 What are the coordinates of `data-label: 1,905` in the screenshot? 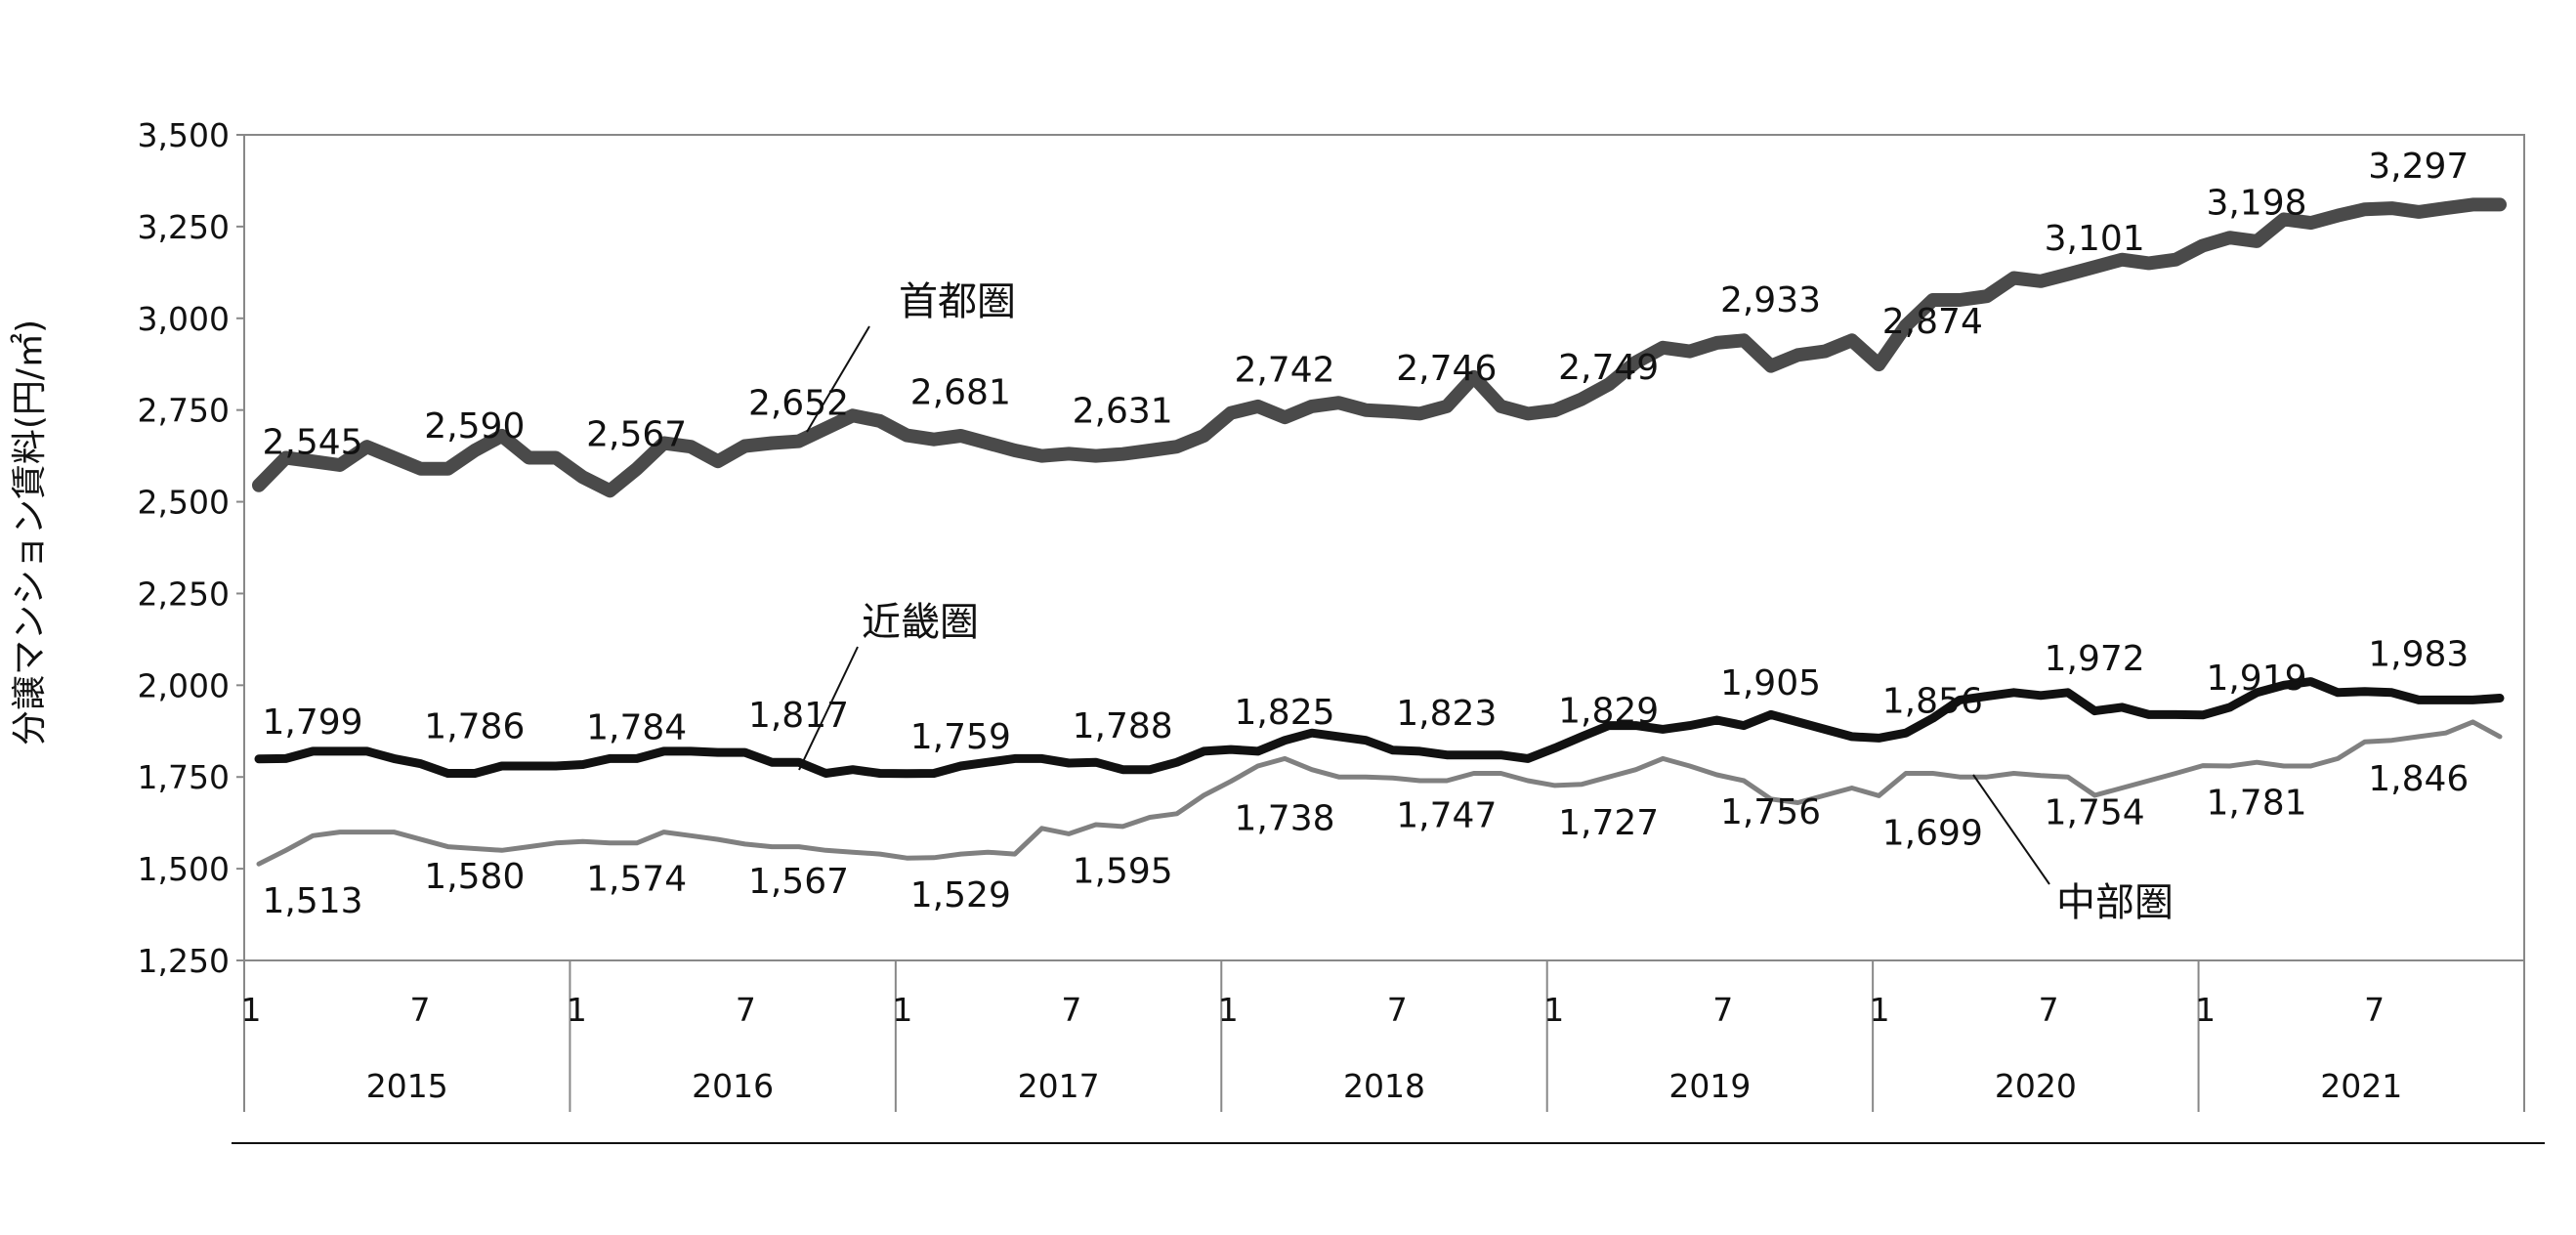 It's located at (1770, 683).